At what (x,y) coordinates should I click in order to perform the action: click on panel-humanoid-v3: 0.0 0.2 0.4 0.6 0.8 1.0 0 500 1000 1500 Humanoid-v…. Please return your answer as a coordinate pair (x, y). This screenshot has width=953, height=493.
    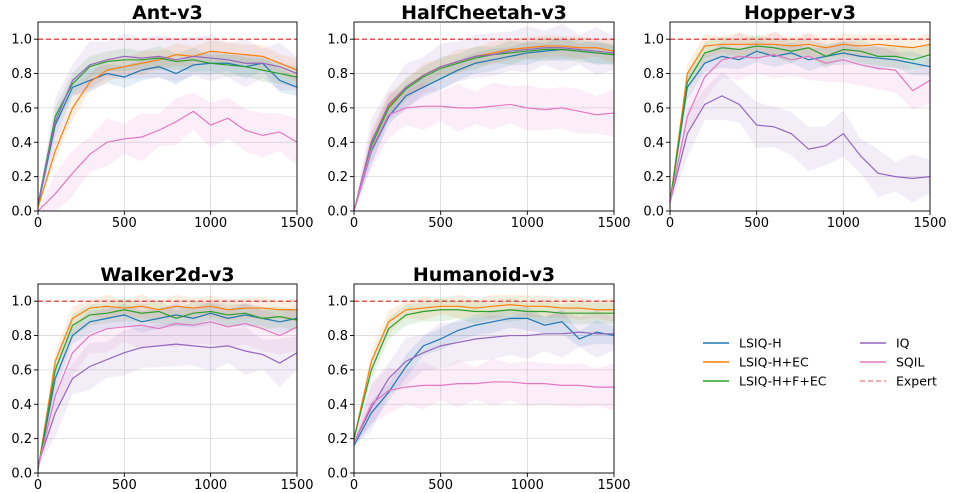
    Looking at the image, I should click on (478, 378).